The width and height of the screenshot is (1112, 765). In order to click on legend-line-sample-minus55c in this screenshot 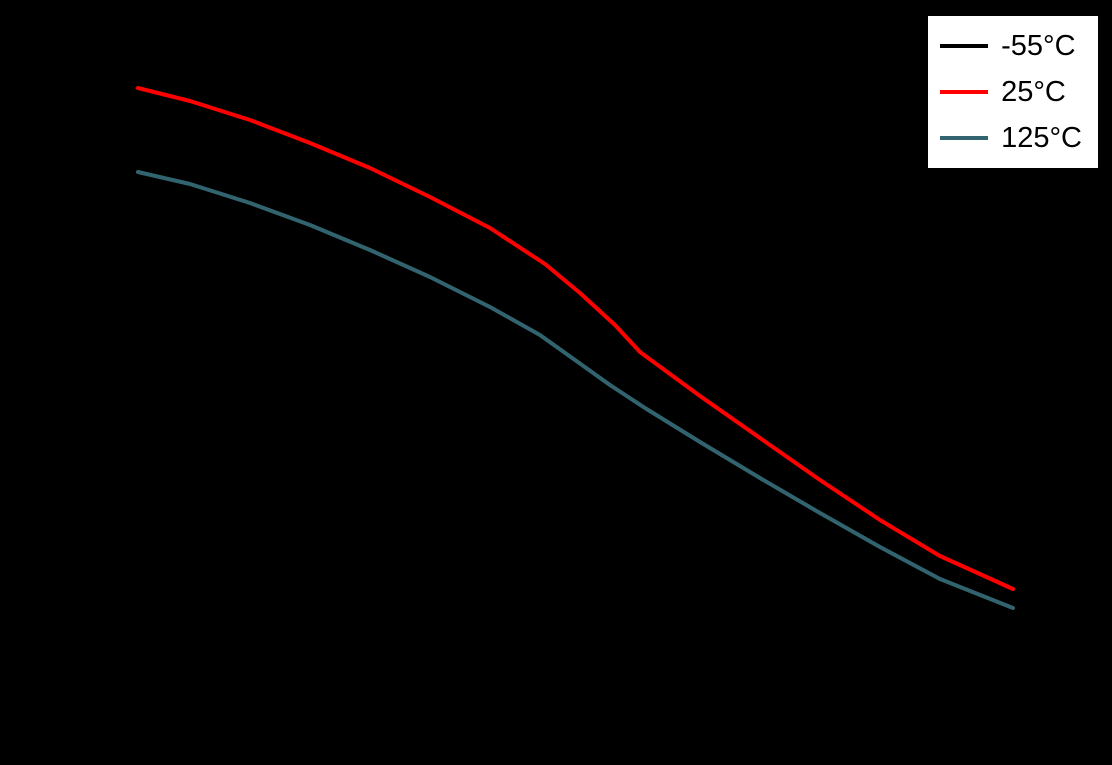, I will do `click(964, 46)`.